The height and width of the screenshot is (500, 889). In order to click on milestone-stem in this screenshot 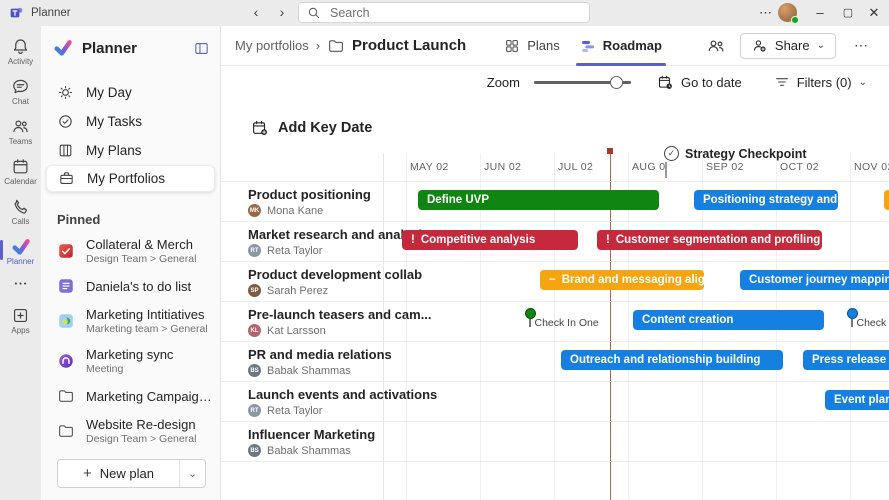, I will do `click(666, 170)`.